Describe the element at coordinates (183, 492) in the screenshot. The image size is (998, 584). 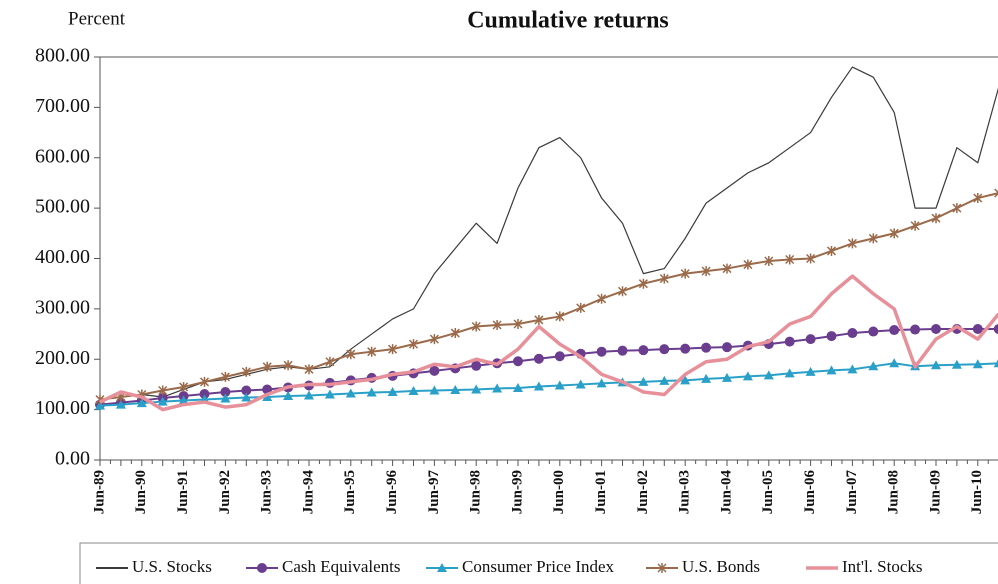
I see `x-tick-label: Jun-91` at that location.